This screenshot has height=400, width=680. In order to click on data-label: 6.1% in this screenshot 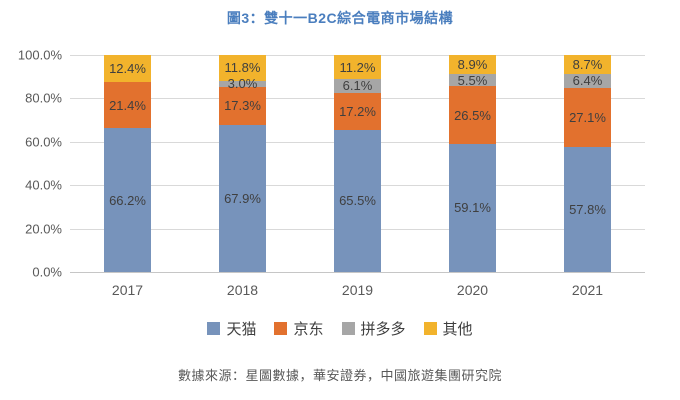, I will do `click(357, 86)`.